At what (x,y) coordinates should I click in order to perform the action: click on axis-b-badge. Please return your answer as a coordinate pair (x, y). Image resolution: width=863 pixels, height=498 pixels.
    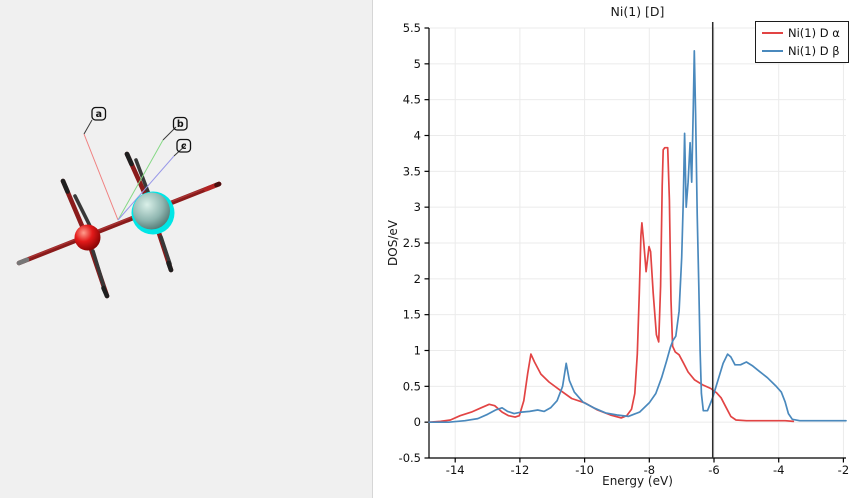
    Looking at the image, I should click on (180, 123).